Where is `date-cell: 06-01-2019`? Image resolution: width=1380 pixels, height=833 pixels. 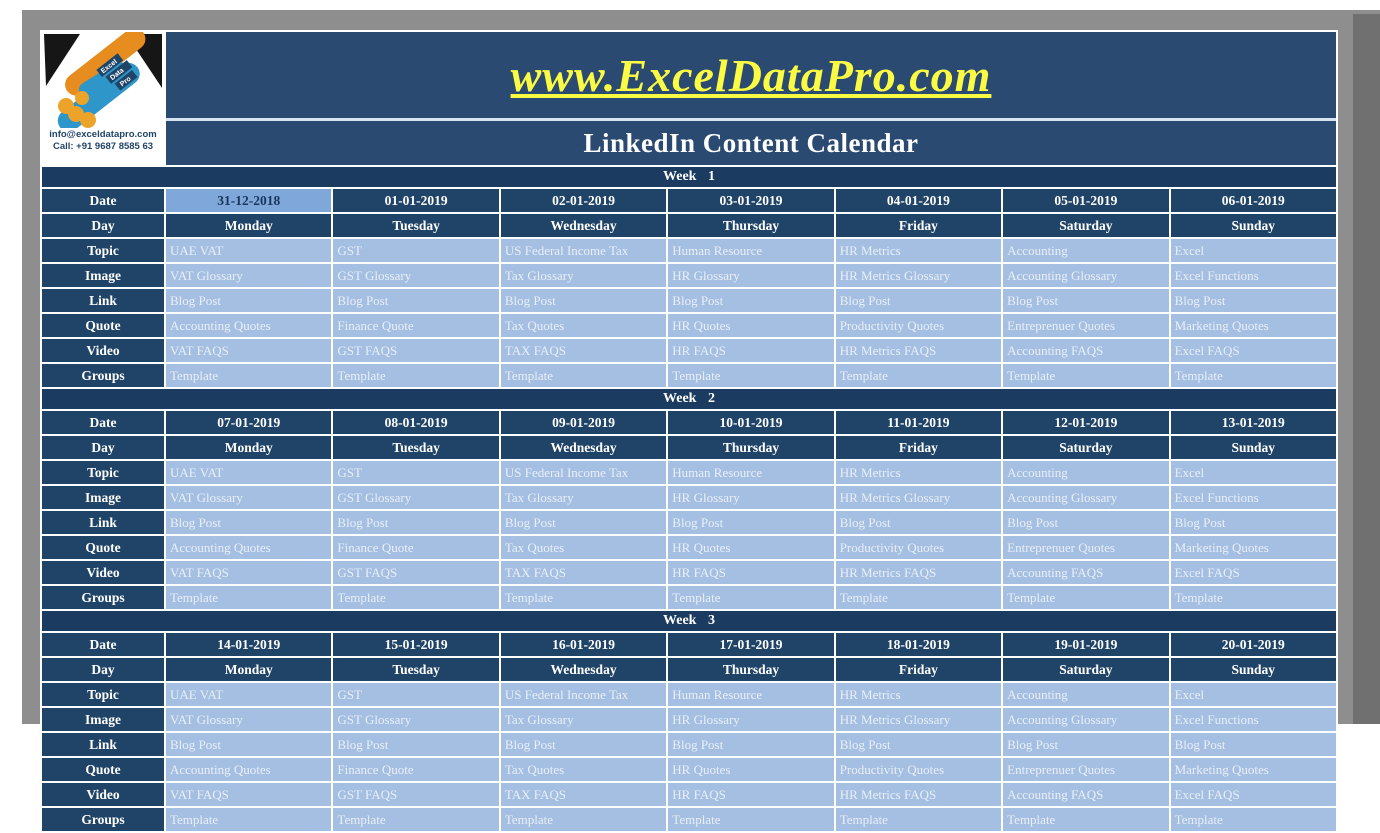
date-cell: 06-01-2019 is located at coordinates (1253, 200).